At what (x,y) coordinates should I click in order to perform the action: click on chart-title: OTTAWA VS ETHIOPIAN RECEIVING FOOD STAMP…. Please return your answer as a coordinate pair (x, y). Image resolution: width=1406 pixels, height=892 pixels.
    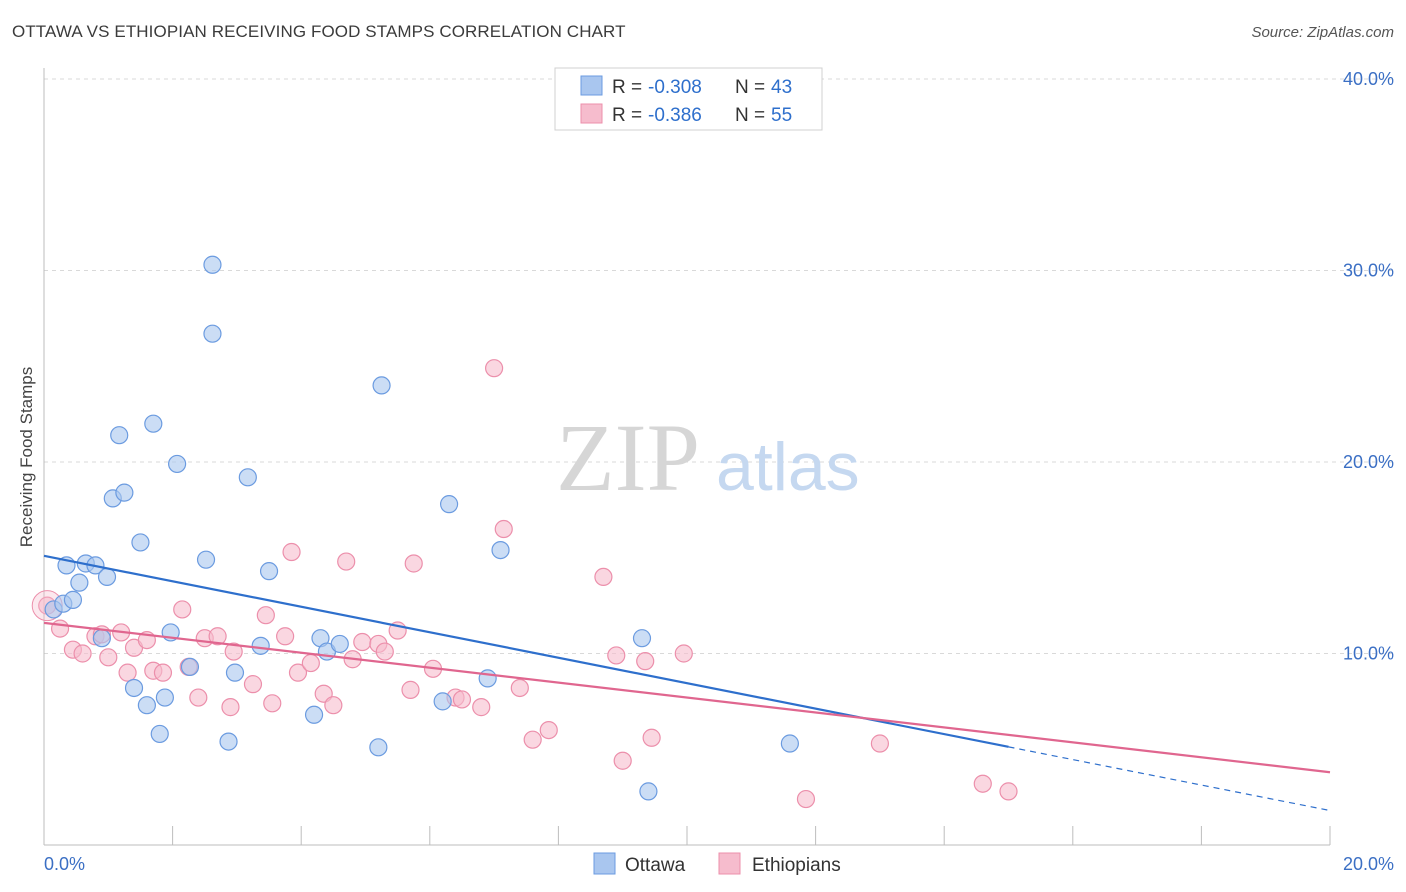
    Looking at the image, I should click on (319, 31).